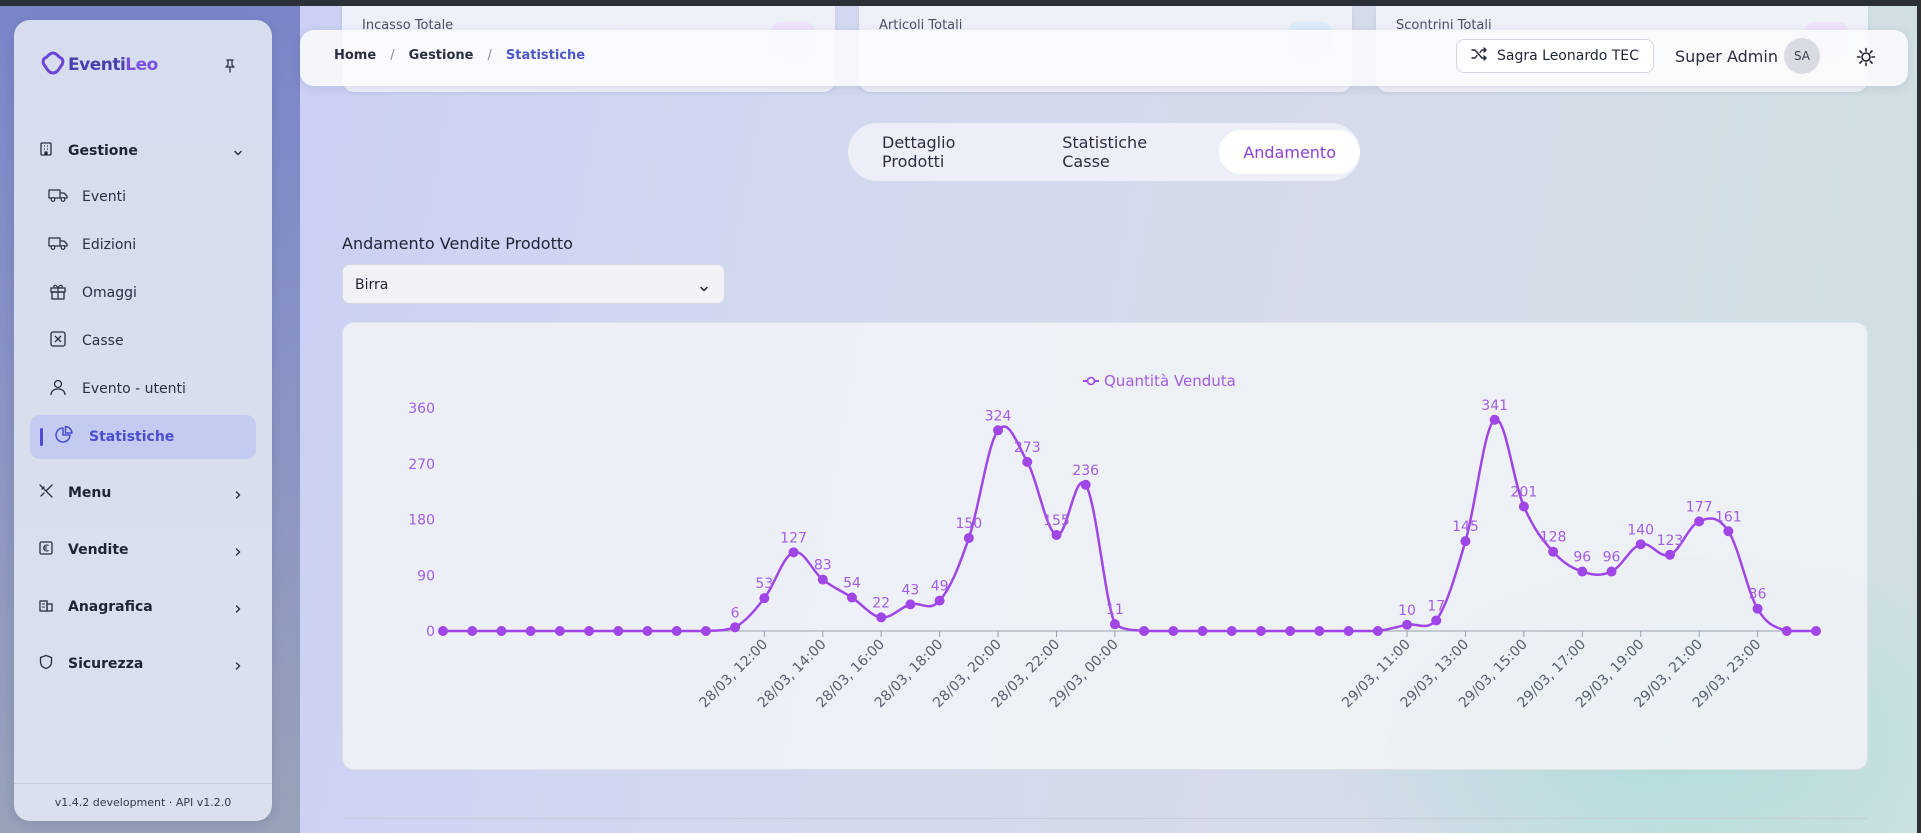  Describe the element at coordinates (148, 607) in the screenshot. I see `sidebar-section-anagrafica: Anagrafica` at that location.